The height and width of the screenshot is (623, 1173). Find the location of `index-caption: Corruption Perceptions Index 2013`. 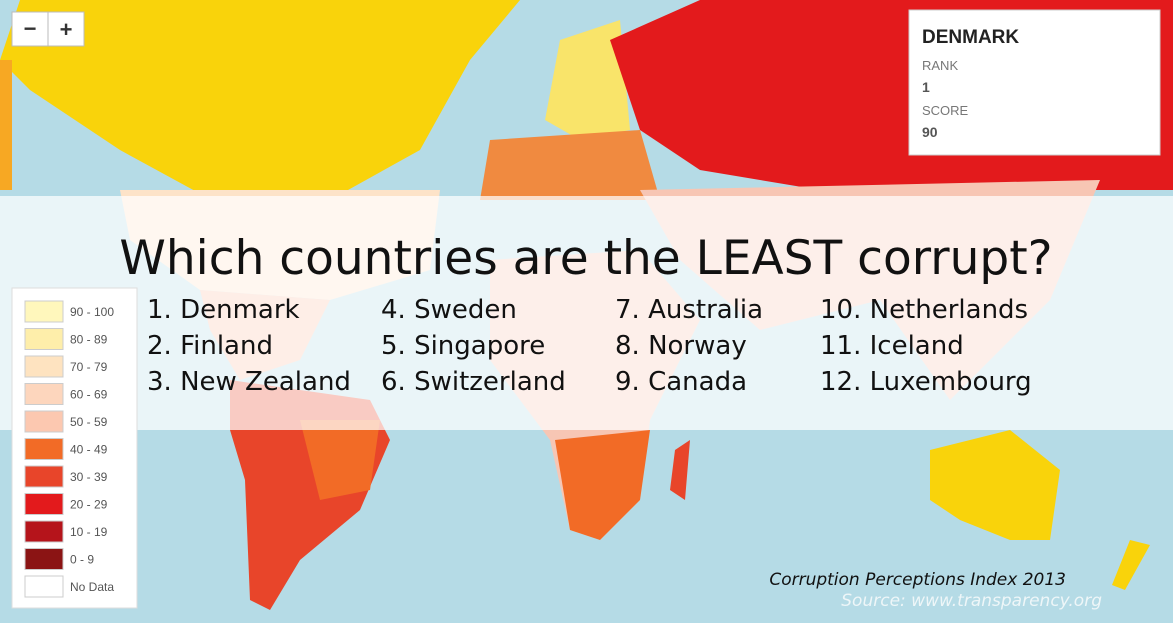

index-caption: Corruption Perceptions Index 2013 is located at coordinates (917, 580).